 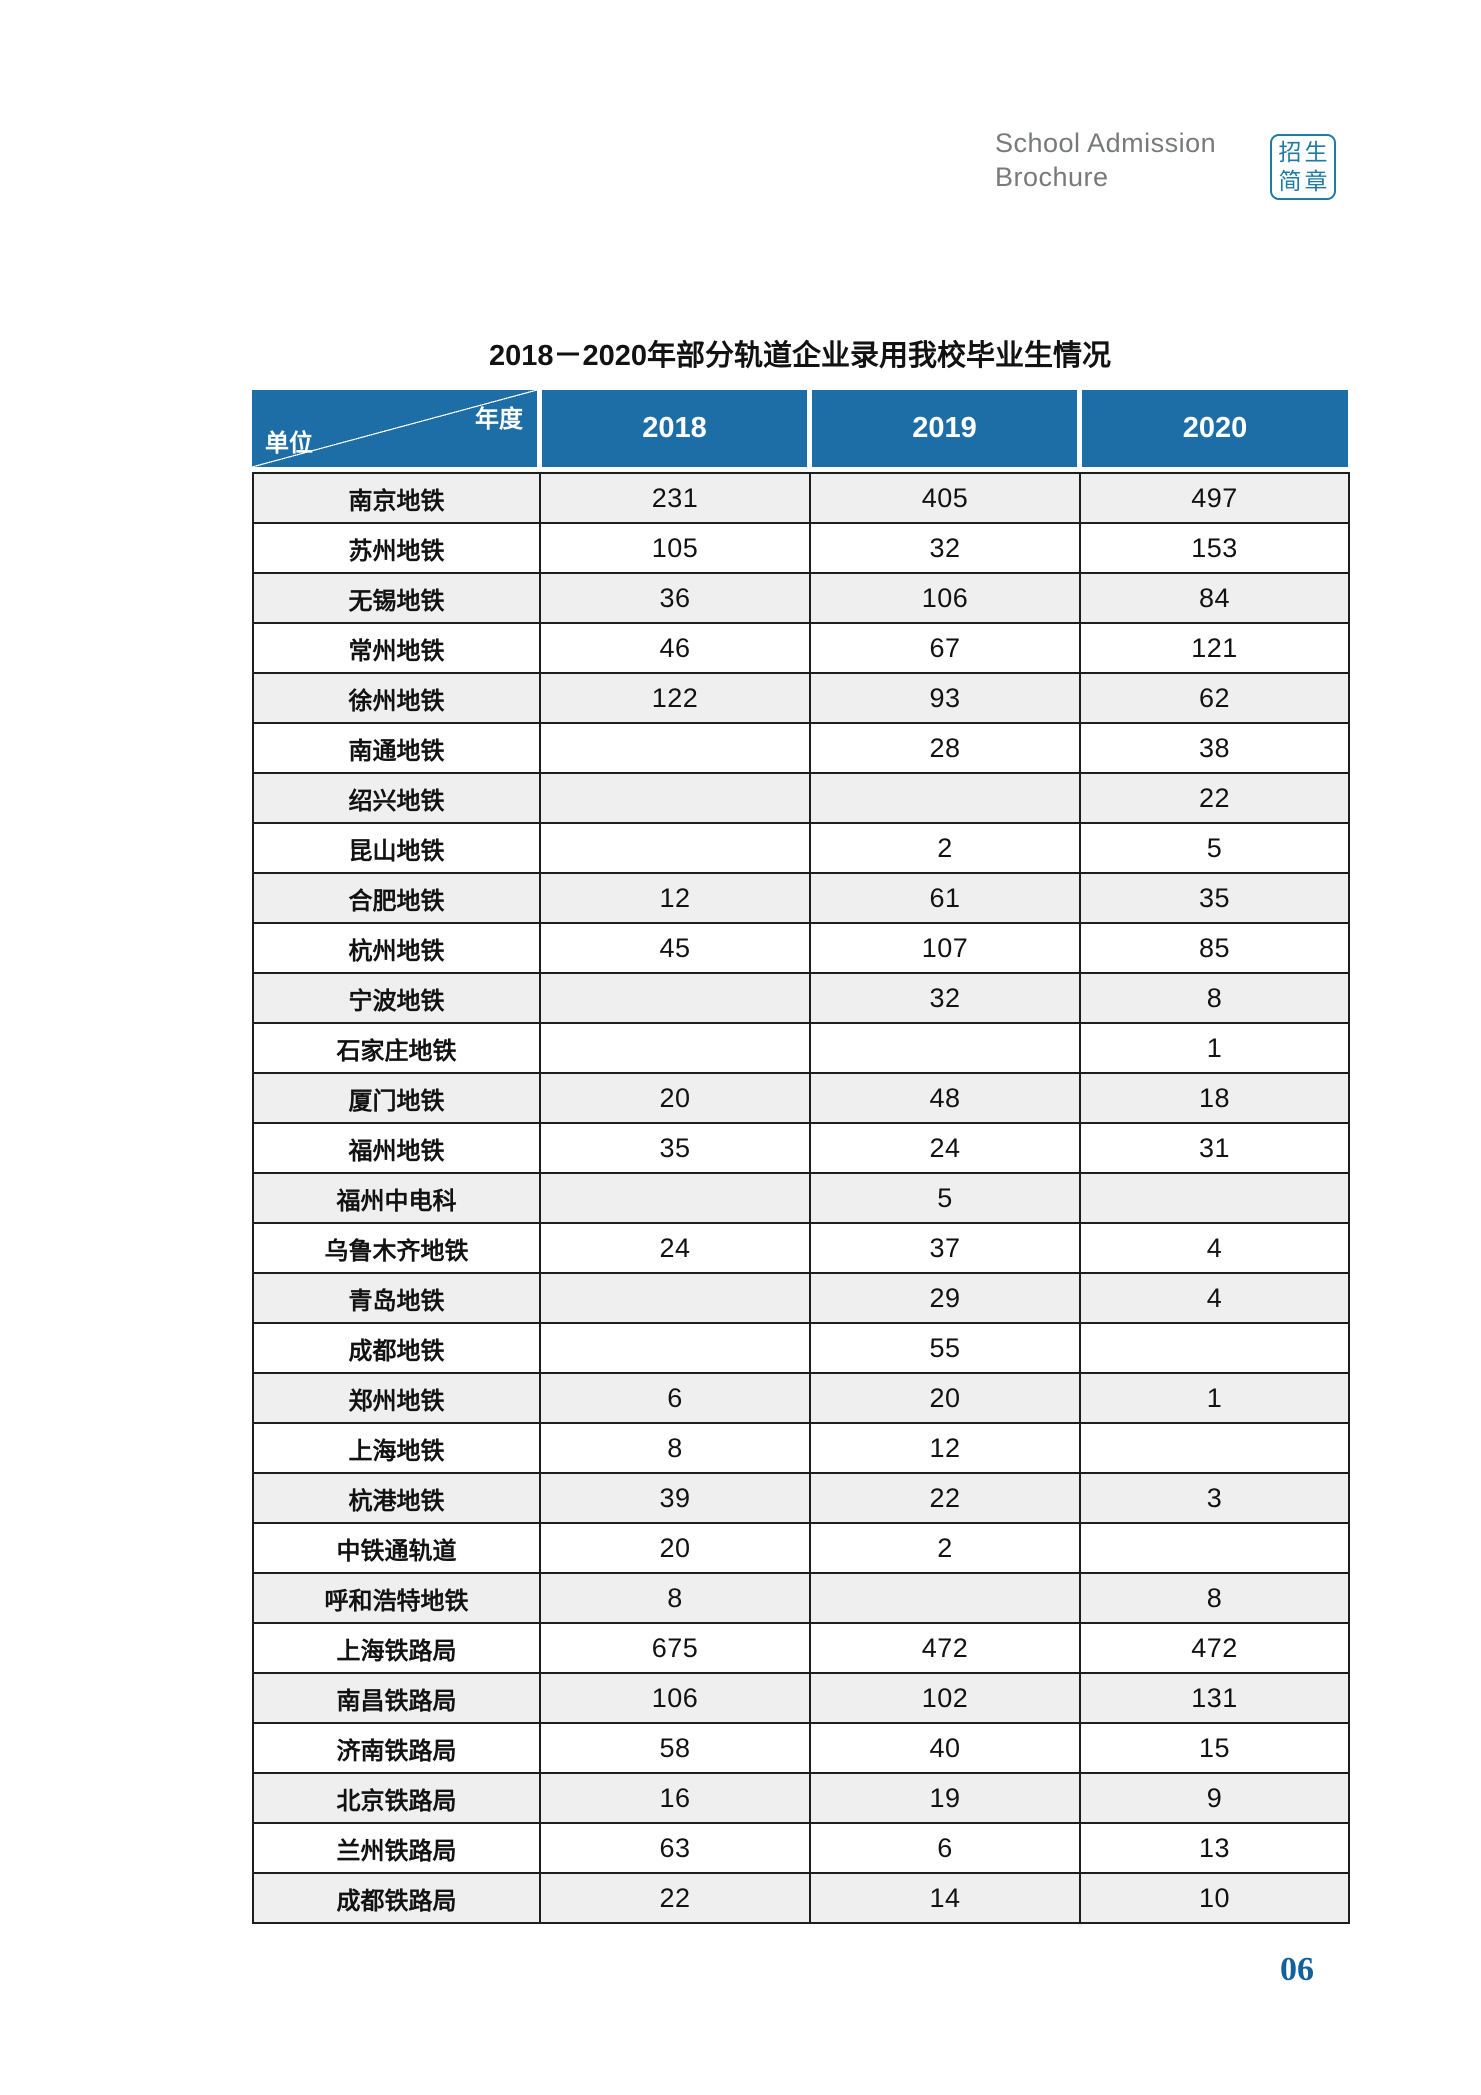 I want to click on table-row: 杭港地铁 39 22 3, so click(x=801, y=1498).